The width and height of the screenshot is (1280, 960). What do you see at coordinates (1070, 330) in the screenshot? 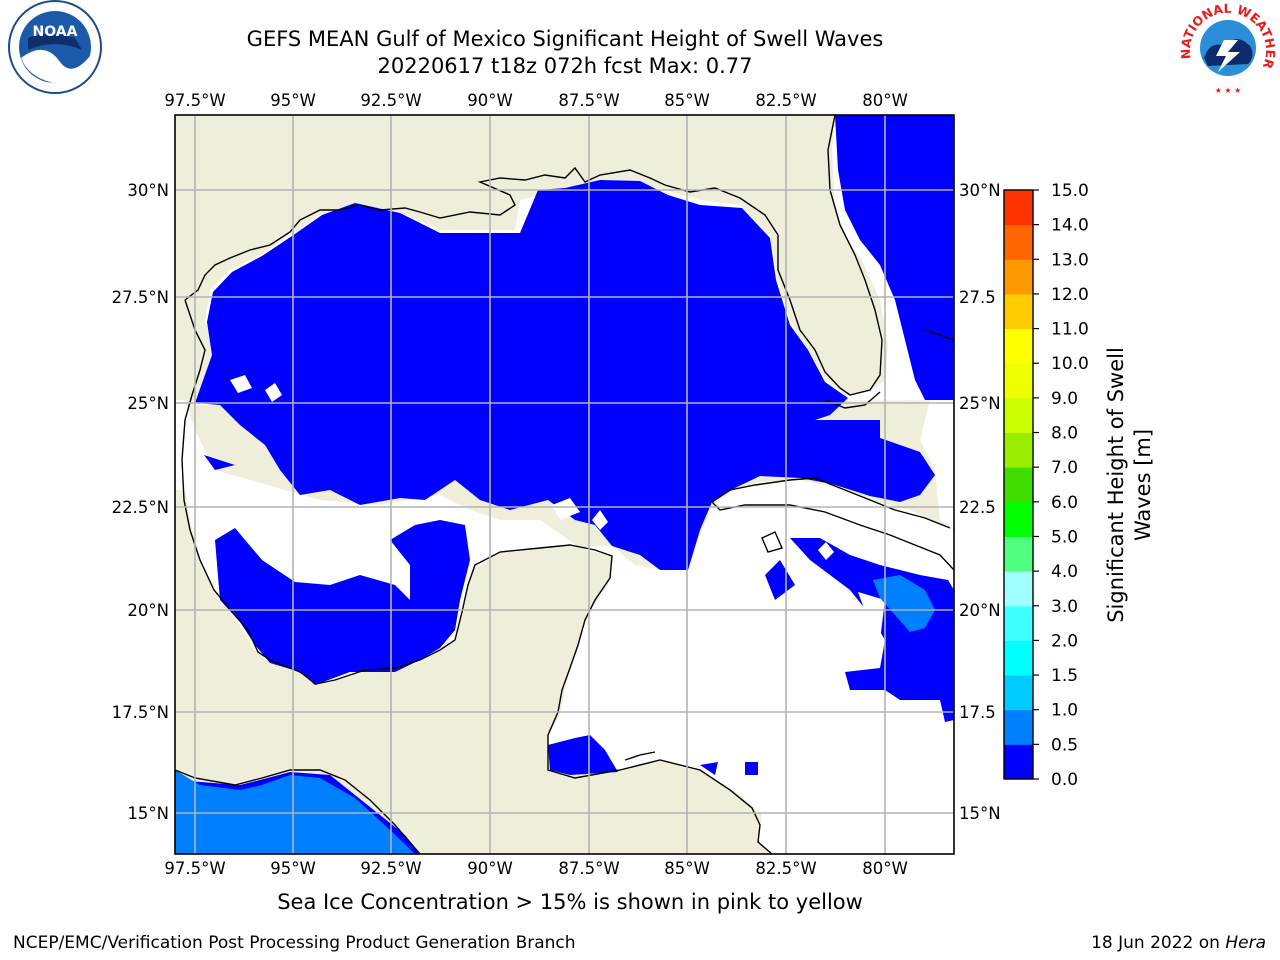
I see `colorbar-tick-label: 11.0` at bounding box center [1070, 330].